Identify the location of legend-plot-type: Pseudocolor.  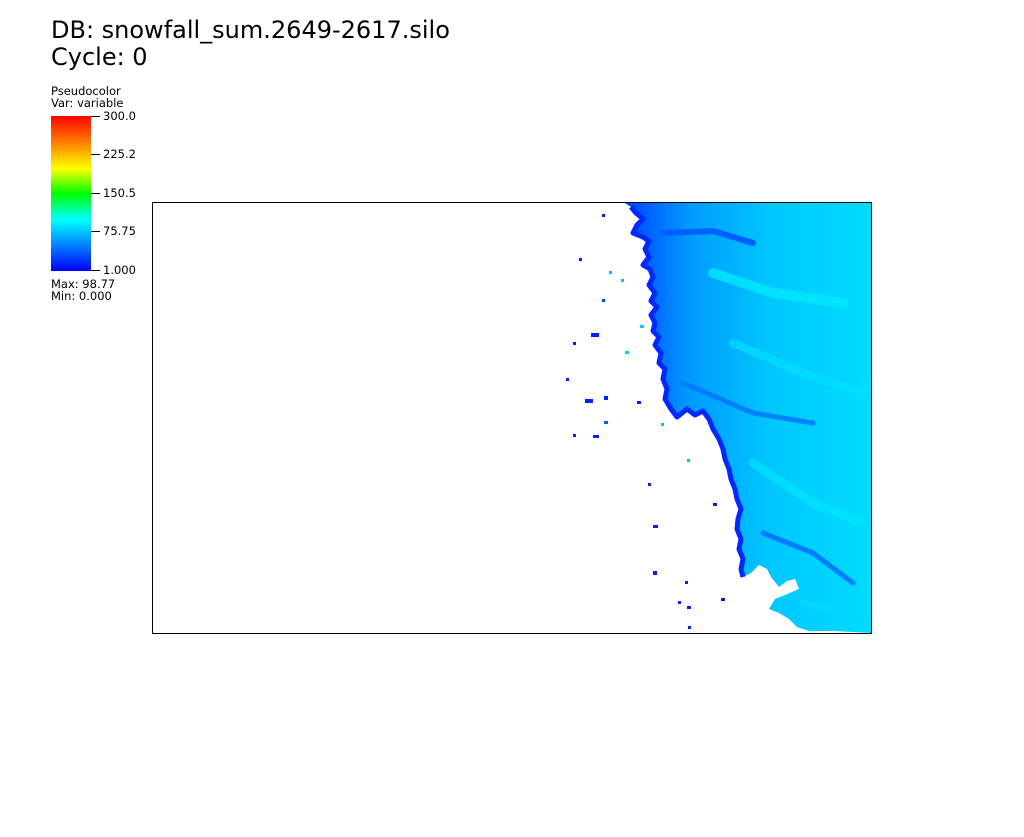
(86, 91).